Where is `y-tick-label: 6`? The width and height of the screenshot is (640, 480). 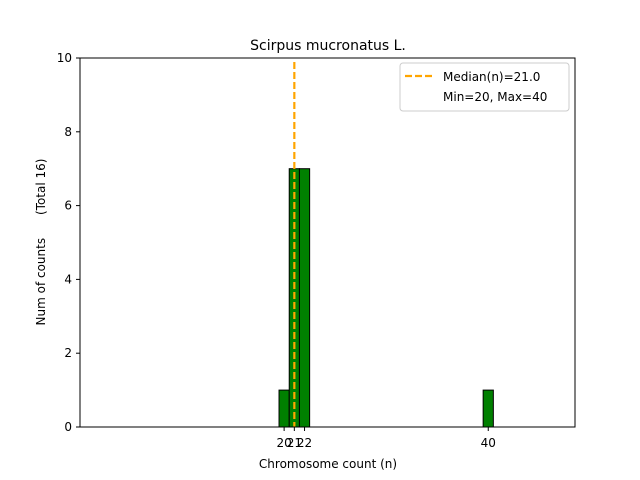 y-tick-label: 6 is located at coordinates (68, 206).